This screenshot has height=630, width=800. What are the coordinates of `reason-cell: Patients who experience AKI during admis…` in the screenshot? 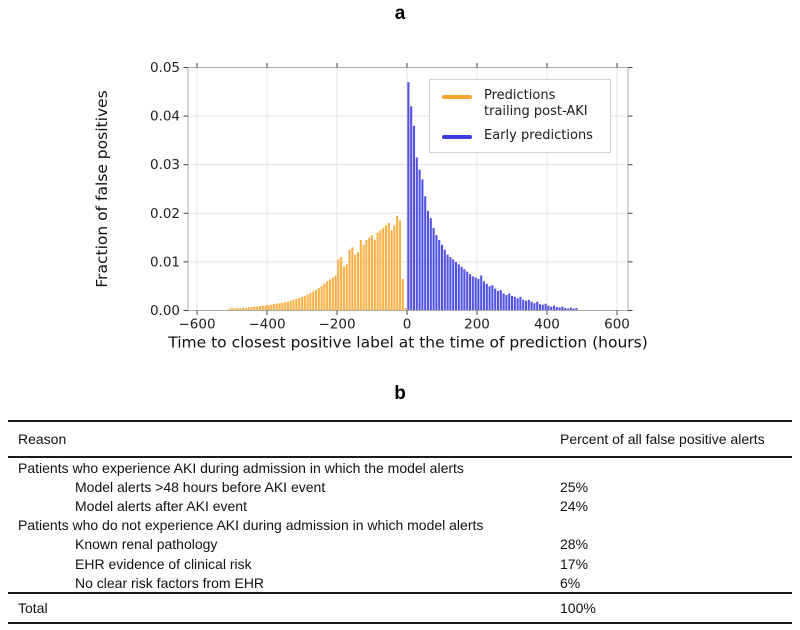 It's located at (241, 467).